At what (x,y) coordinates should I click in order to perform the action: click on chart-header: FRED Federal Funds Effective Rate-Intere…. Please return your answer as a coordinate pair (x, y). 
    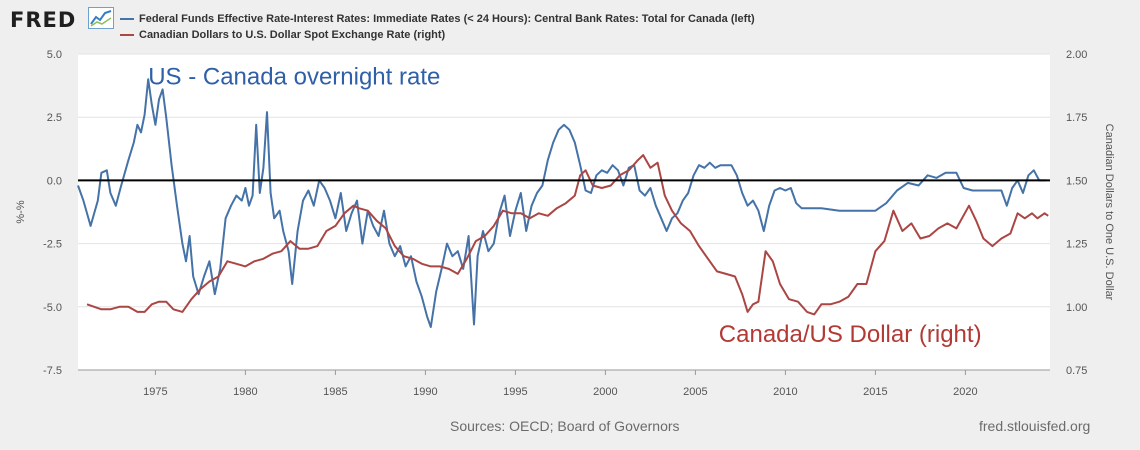
    Looking at the image, I should click on (570, 23).